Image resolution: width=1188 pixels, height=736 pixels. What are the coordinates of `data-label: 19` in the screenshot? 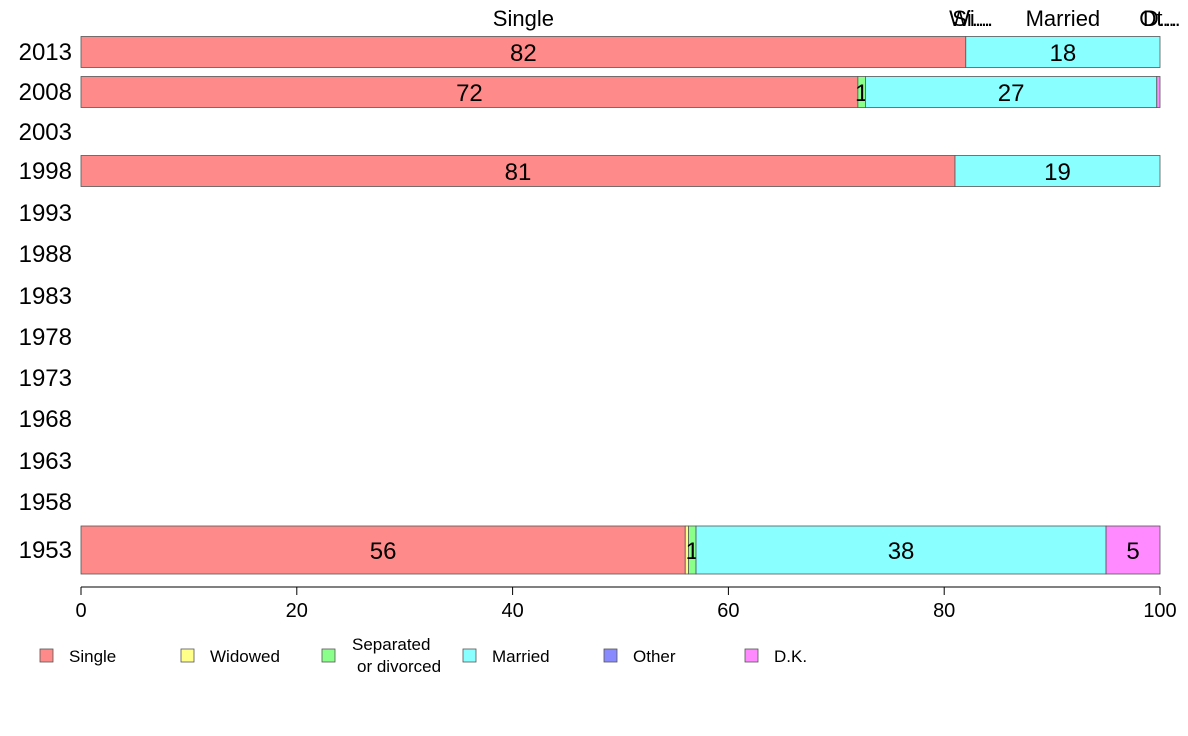 It's located at (1057, 172).